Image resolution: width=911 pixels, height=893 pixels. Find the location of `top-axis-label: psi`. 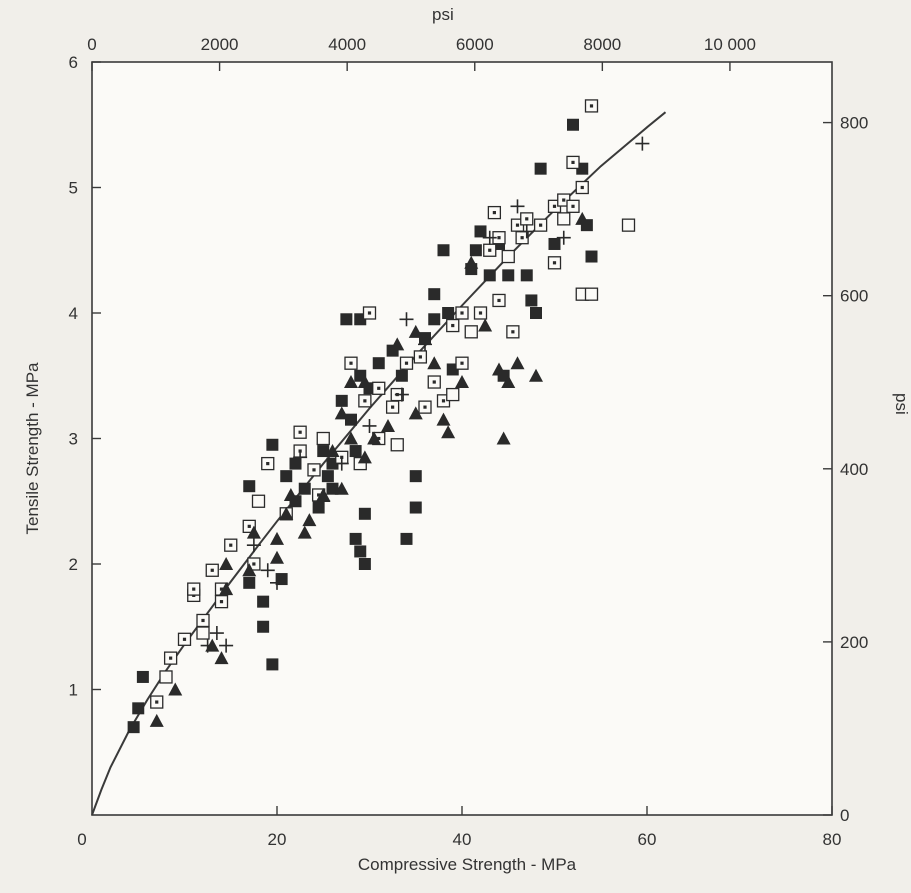

top-axis-label: psi is located at coordinates (443, 14).